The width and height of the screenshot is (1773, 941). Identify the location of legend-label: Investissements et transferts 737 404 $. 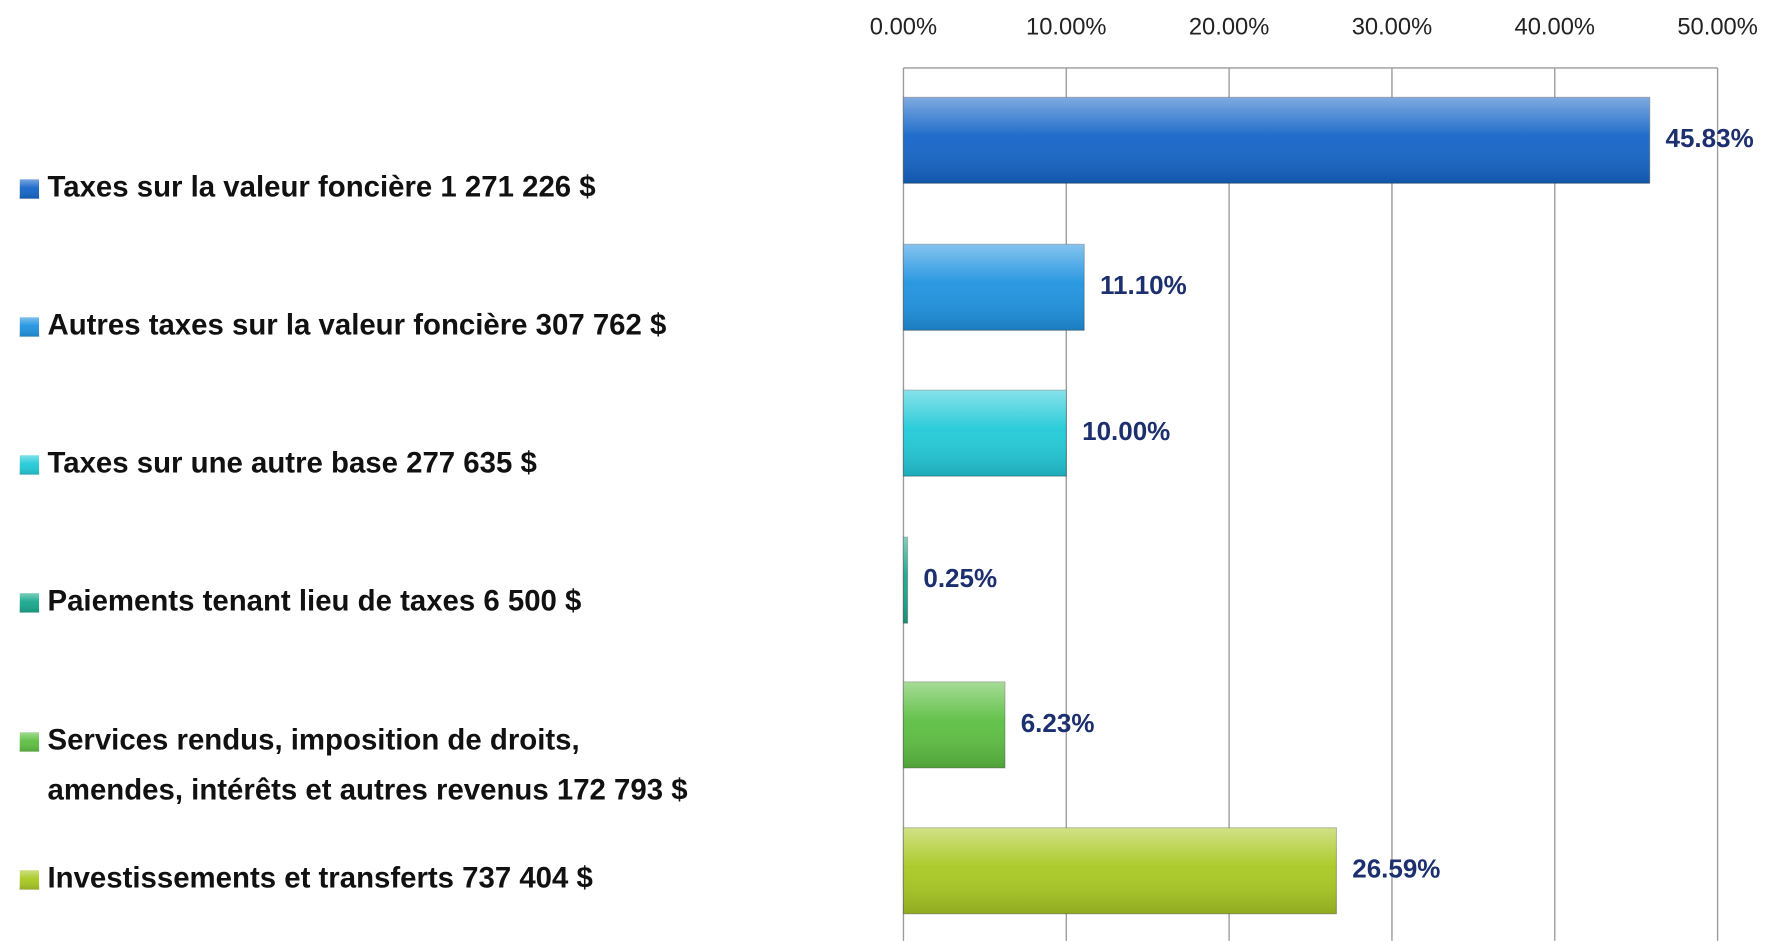
(319, 878).